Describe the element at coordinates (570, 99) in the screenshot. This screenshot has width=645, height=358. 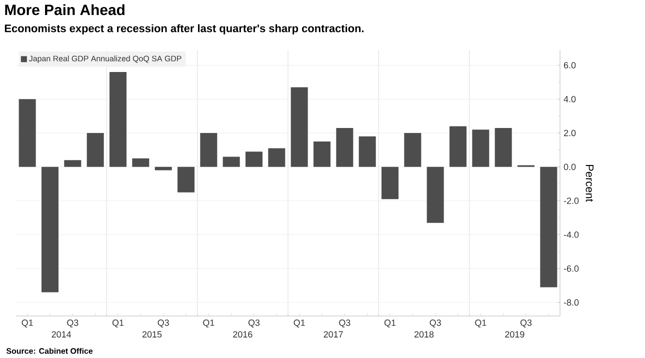
I see `y-tick-label: 4.0` at that location.